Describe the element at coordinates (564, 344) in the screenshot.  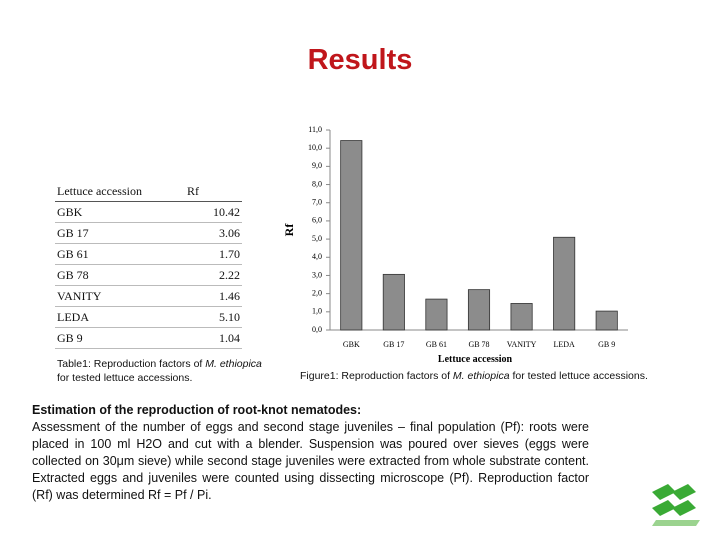
I see `x-tick-label: LEDA` at that location.